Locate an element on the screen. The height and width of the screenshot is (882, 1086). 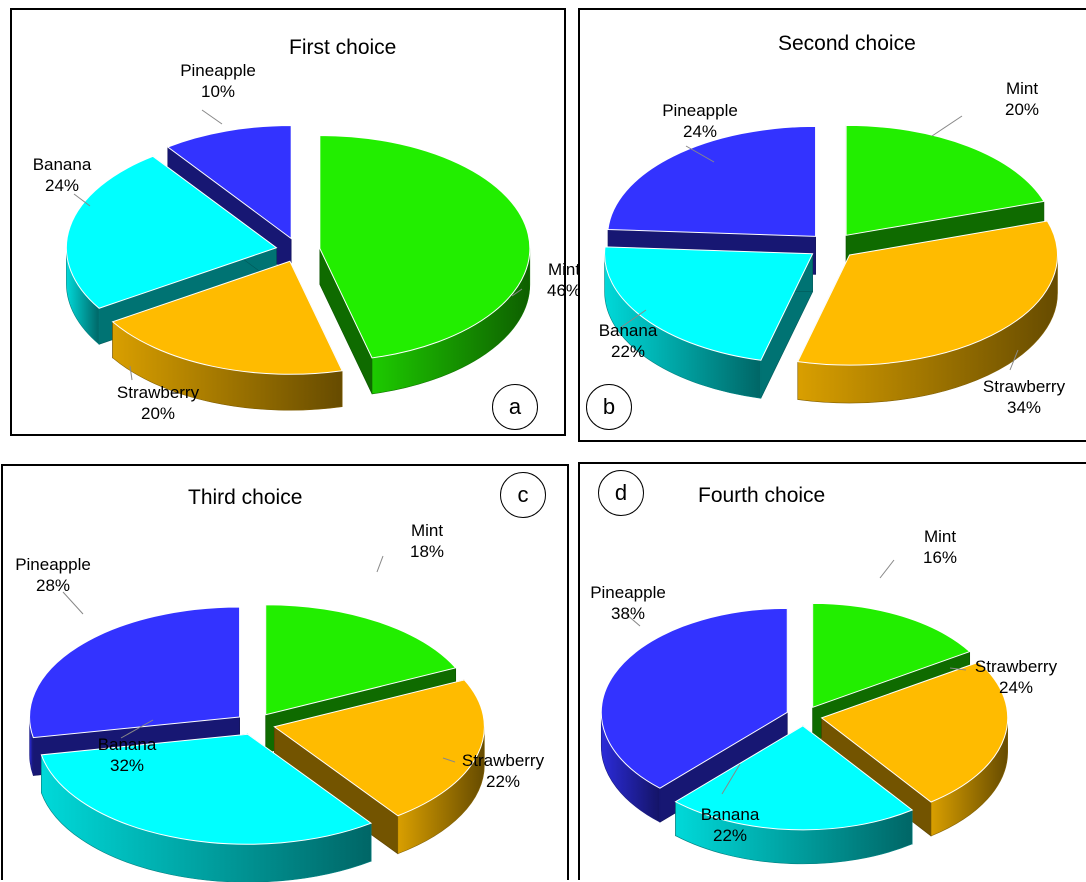
slice-label-banana: Banana 24% is located at coordinates (62, 175).